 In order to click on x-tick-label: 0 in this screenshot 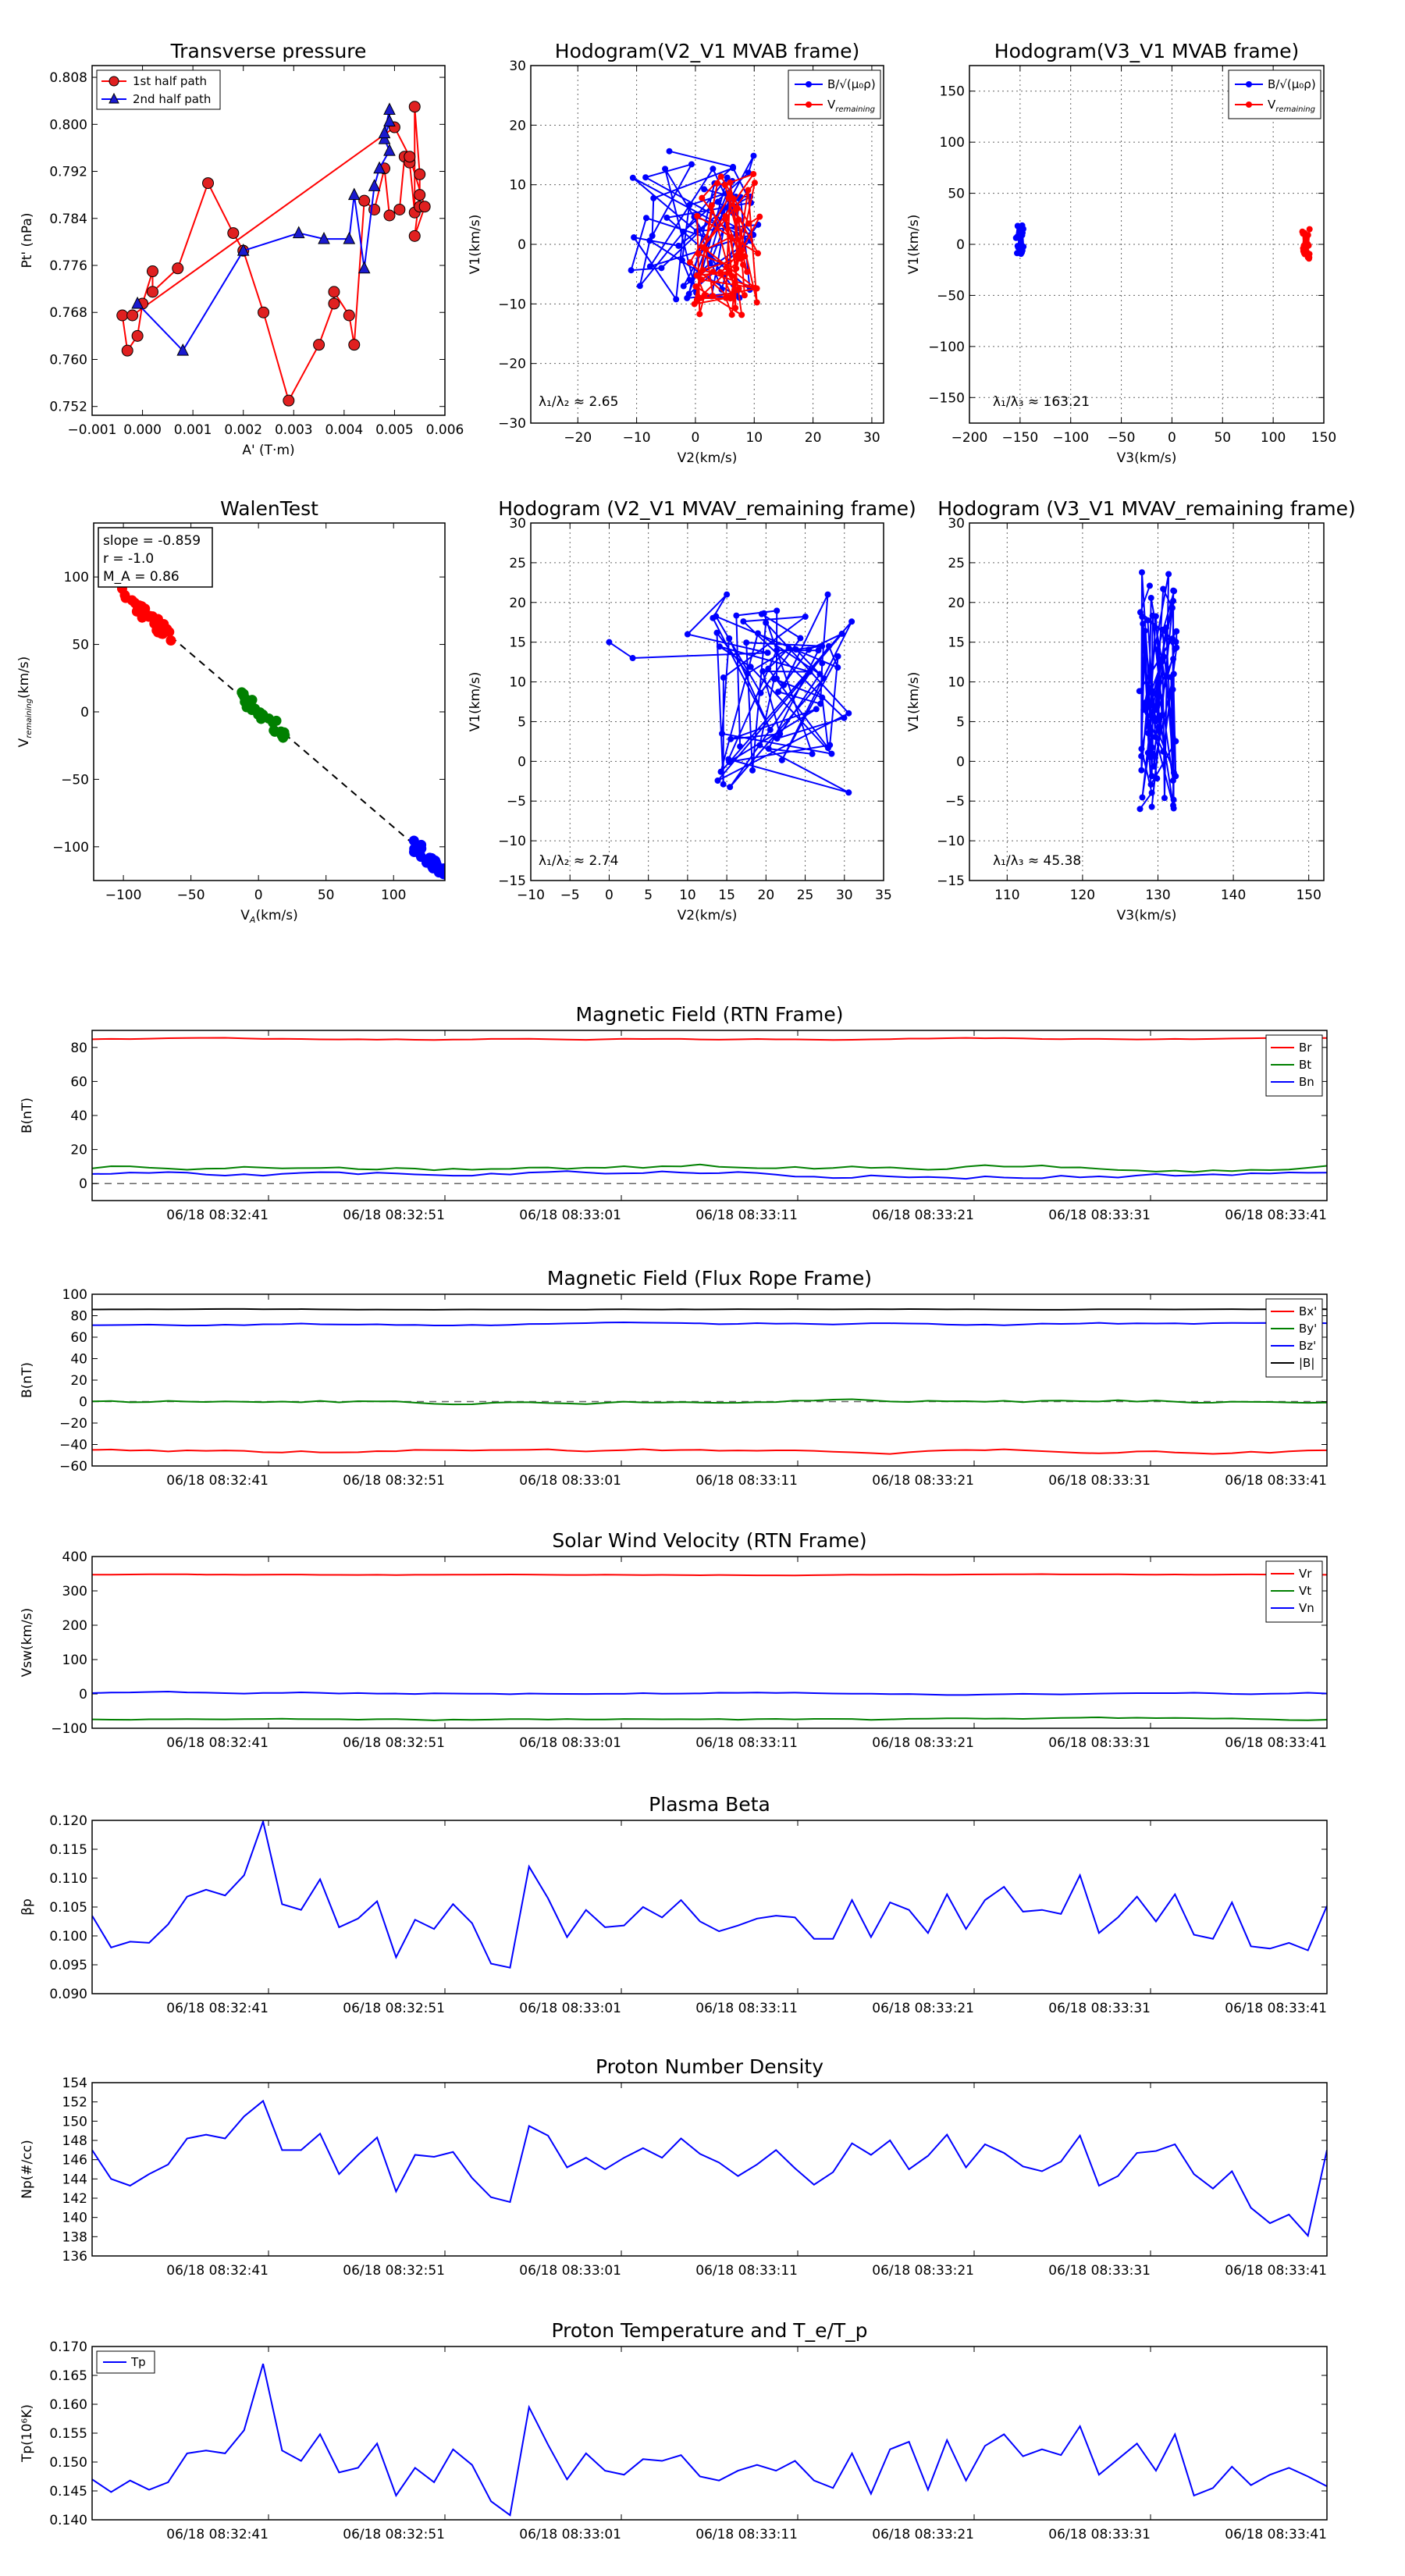, I will do `click(696, 438)`.